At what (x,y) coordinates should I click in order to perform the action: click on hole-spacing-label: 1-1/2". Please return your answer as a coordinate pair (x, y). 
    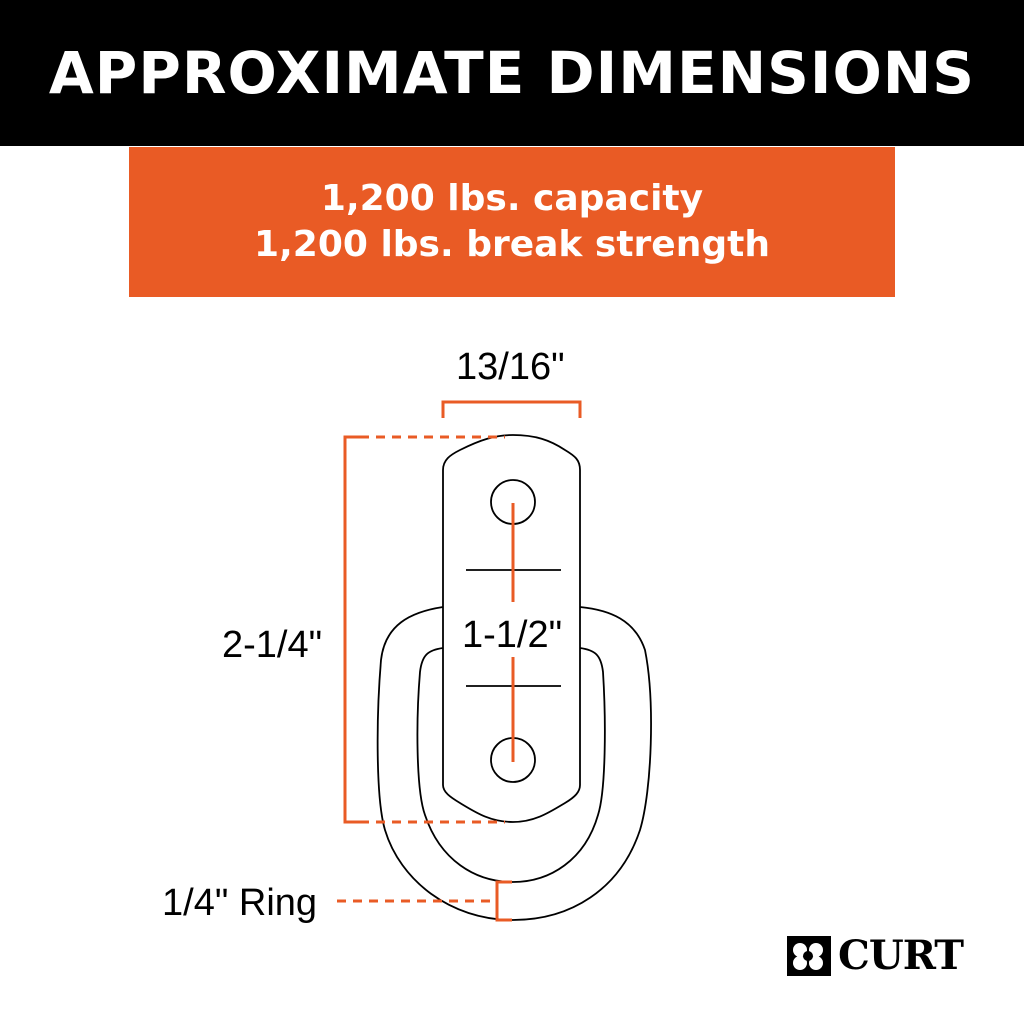
    Looking at the image, I should click on (512, 635).